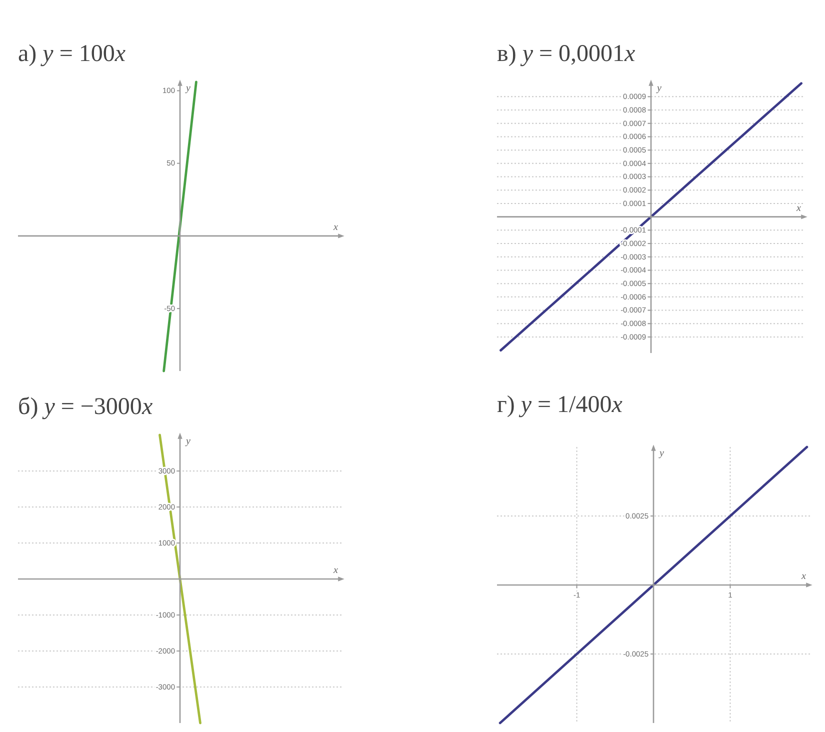  Describe the element at coordinates (85, 407) in the screenshot. I see `chart-title: б) y = −3000x` at that location.